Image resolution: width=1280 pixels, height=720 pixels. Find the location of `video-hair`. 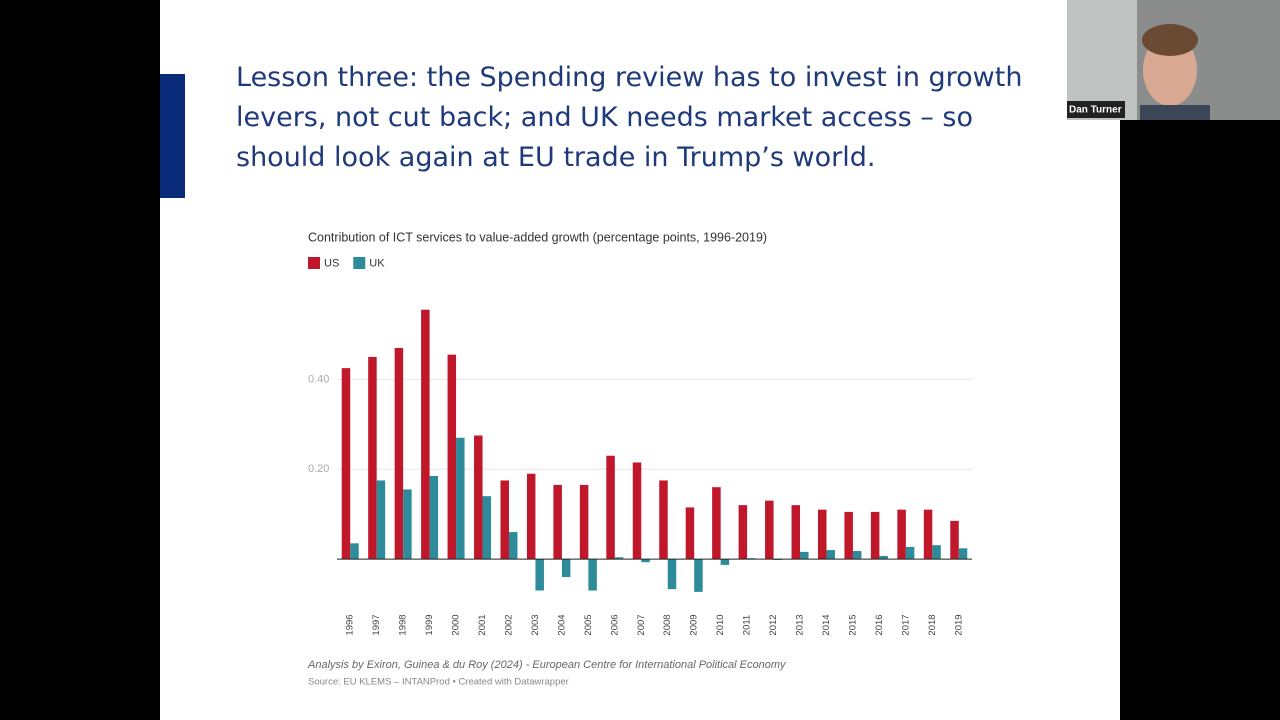

video-hair is located at coordinates (1170, 40).